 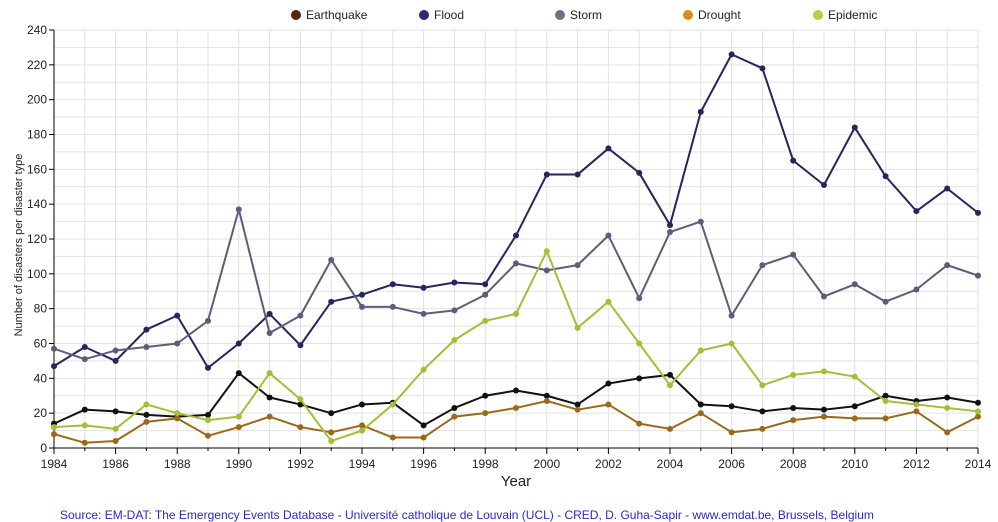 What do you see at coordinates (19, 245) in the screenshot?
I see `y-axis-title: Number of disasters per disaster type` at bounding box center [19, 245].